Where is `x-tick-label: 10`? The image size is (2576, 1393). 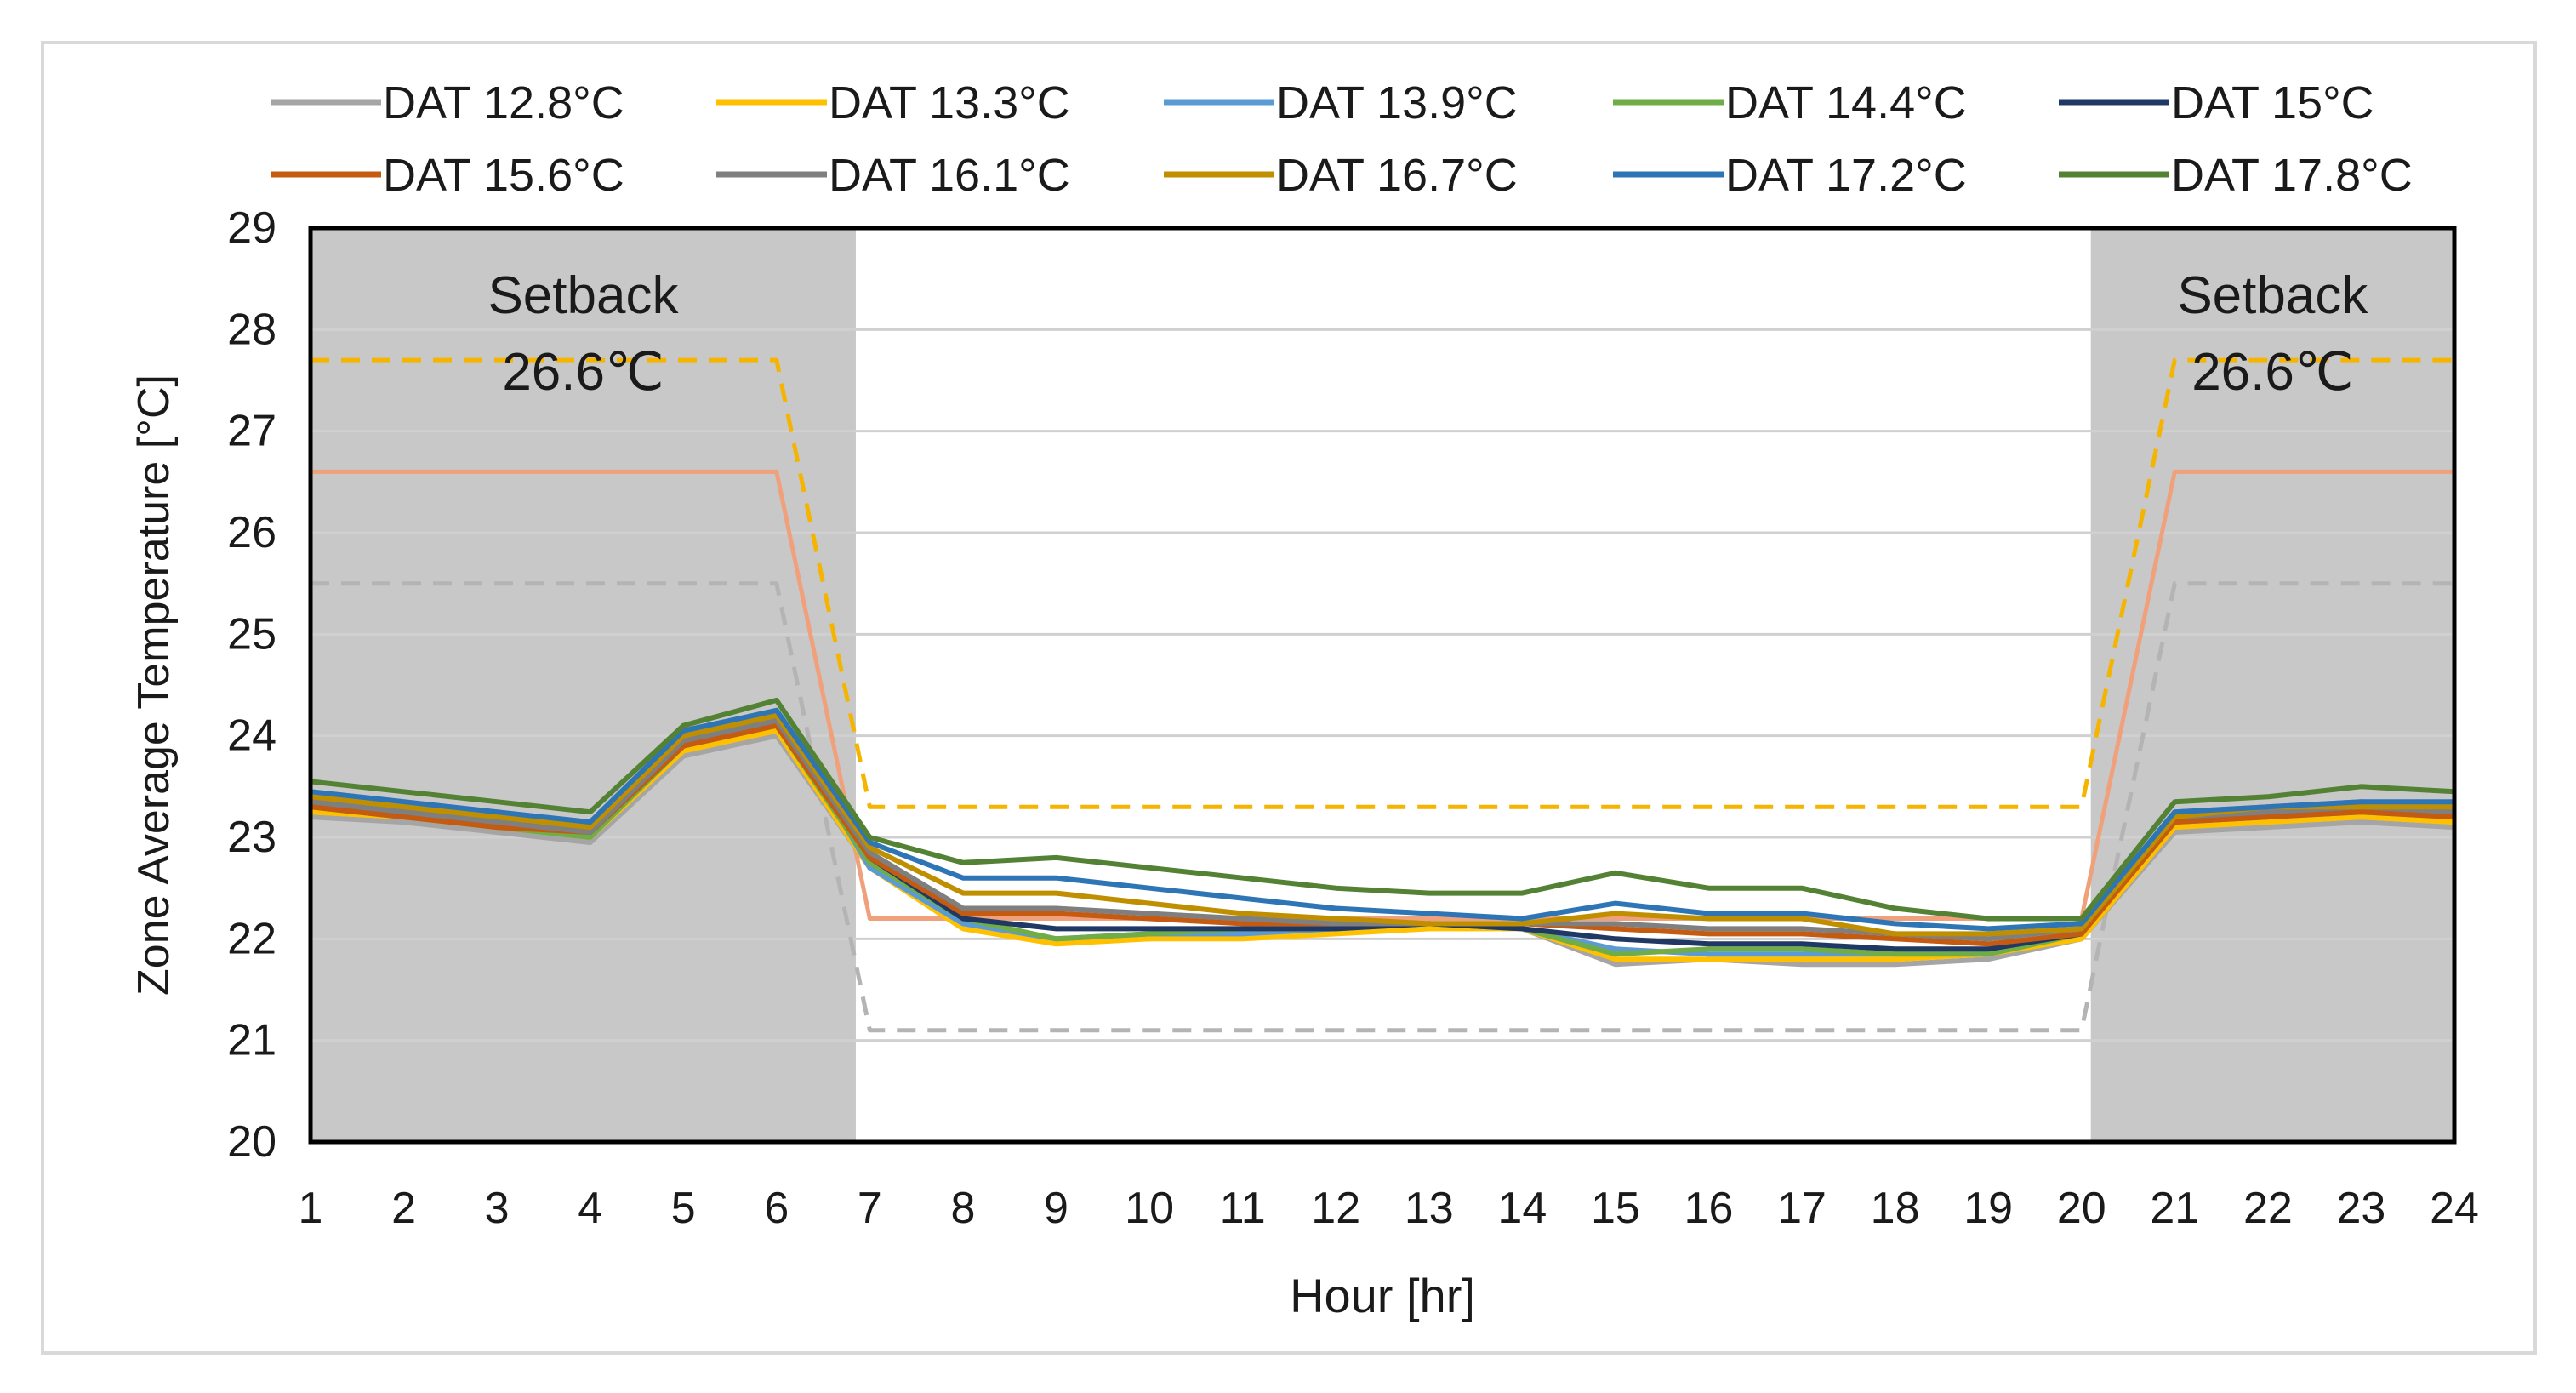 x-tick-label: 10 is located at coordinates (1150, 1208).